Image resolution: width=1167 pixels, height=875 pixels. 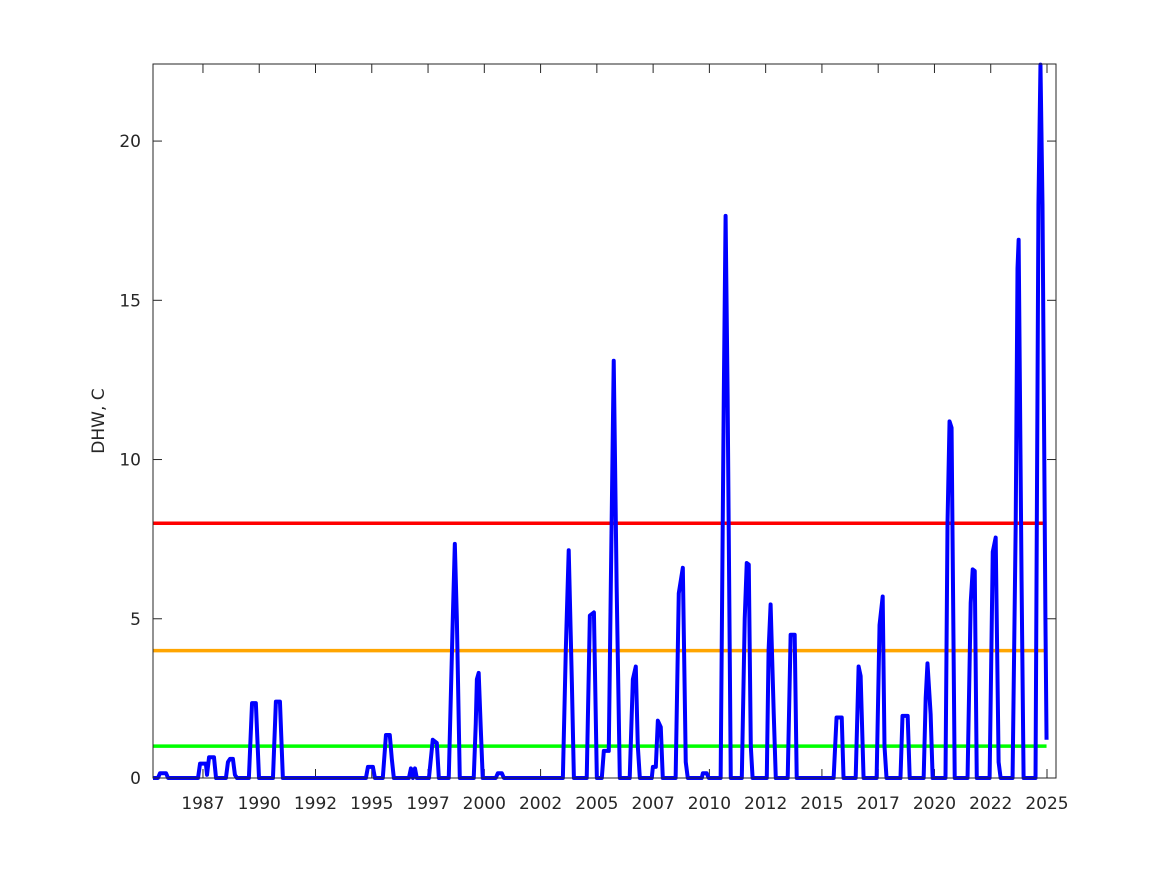 What do you see at coordinates (484, 804) in the screenshot?
I see `x-tick-label: 2000` at bounding box center [484, 804].